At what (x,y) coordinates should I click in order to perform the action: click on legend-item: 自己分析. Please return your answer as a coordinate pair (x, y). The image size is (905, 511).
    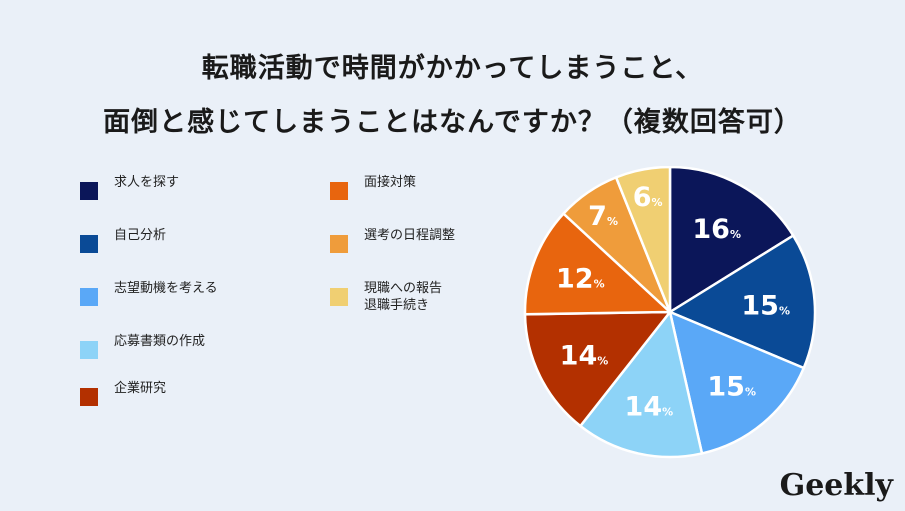
    Looking at the image, I should click on (123, 240).